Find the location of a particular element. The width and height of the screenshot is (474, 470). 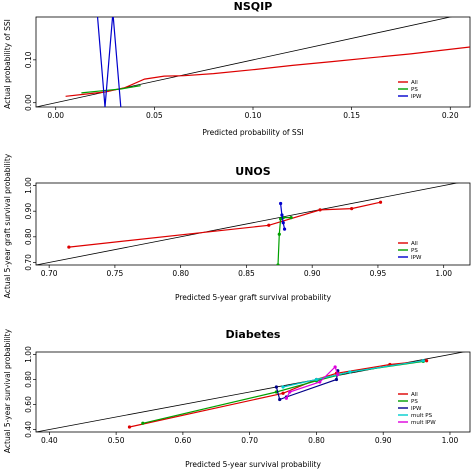

x-tick-label: 0.95 is located at coordinates (378, 273).